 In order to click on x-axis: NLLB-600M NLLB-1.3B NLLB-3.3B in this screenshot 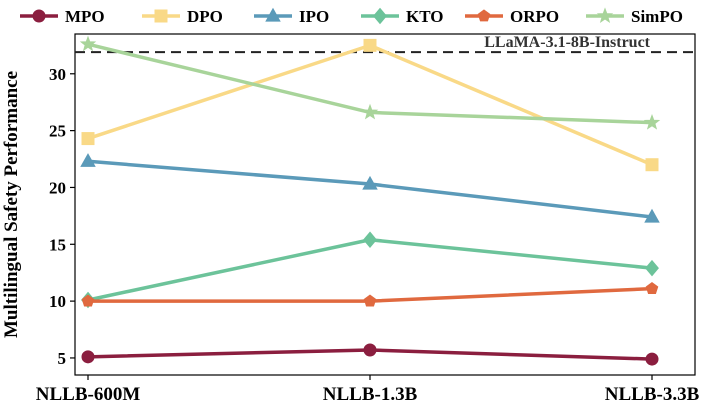, I will do `click(368, 390)`.